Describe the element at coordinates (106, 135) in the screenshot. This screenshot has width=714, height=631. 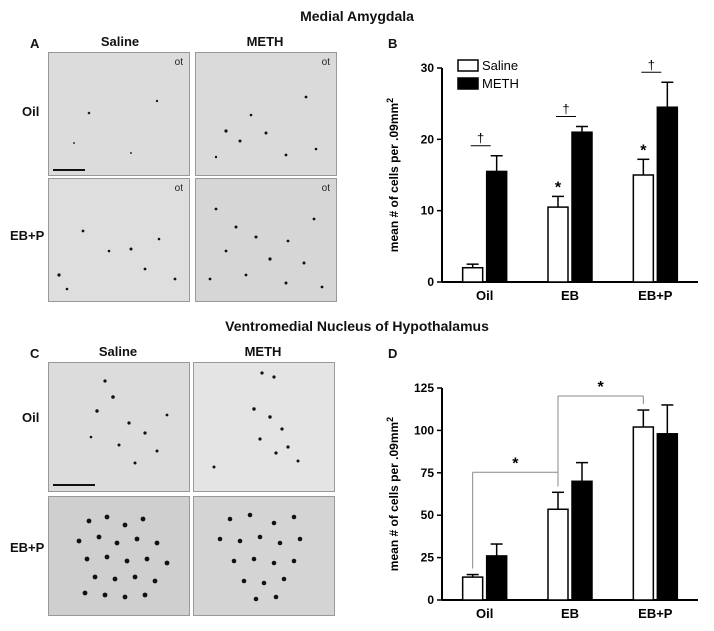
I see `micrograph-ma-saline-oil-cells` at that location.